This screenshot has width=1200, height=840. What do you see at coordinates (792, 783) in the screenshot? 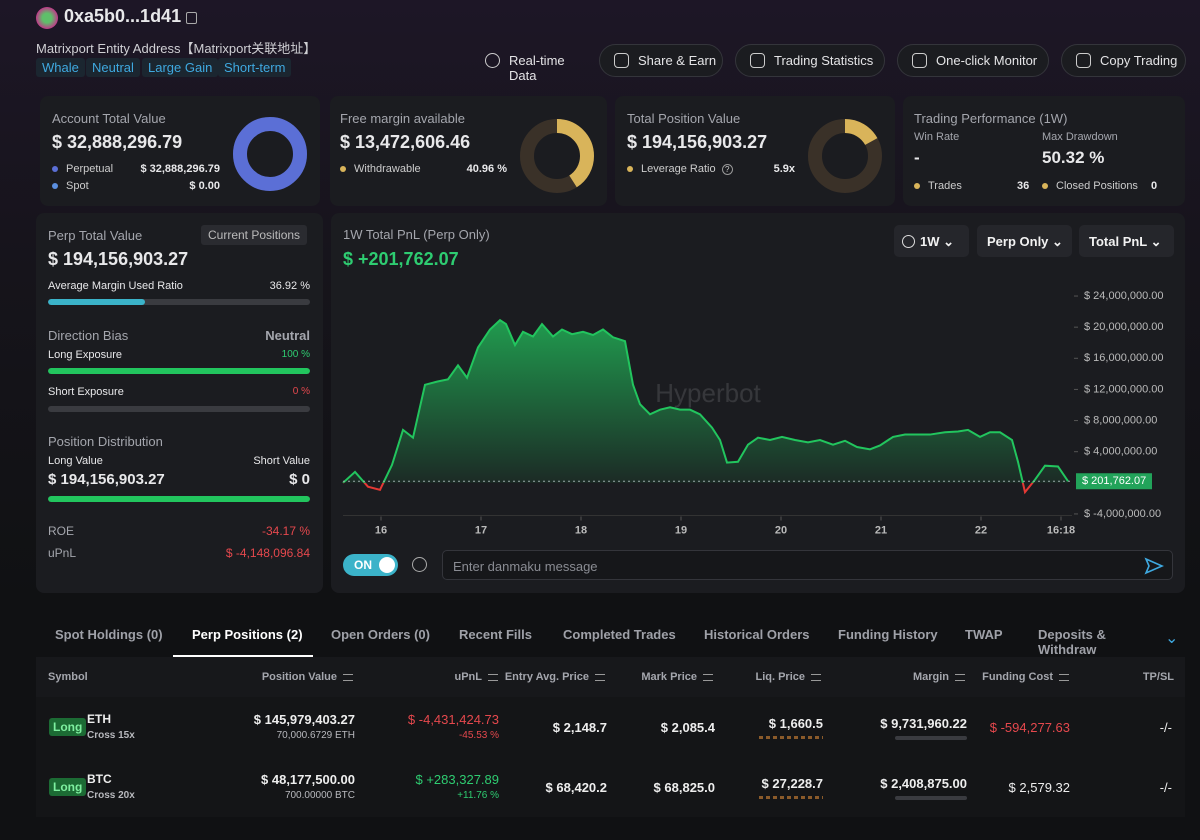
I see `liq-price: $ 27,228.7` at bounding box center [792, 783].